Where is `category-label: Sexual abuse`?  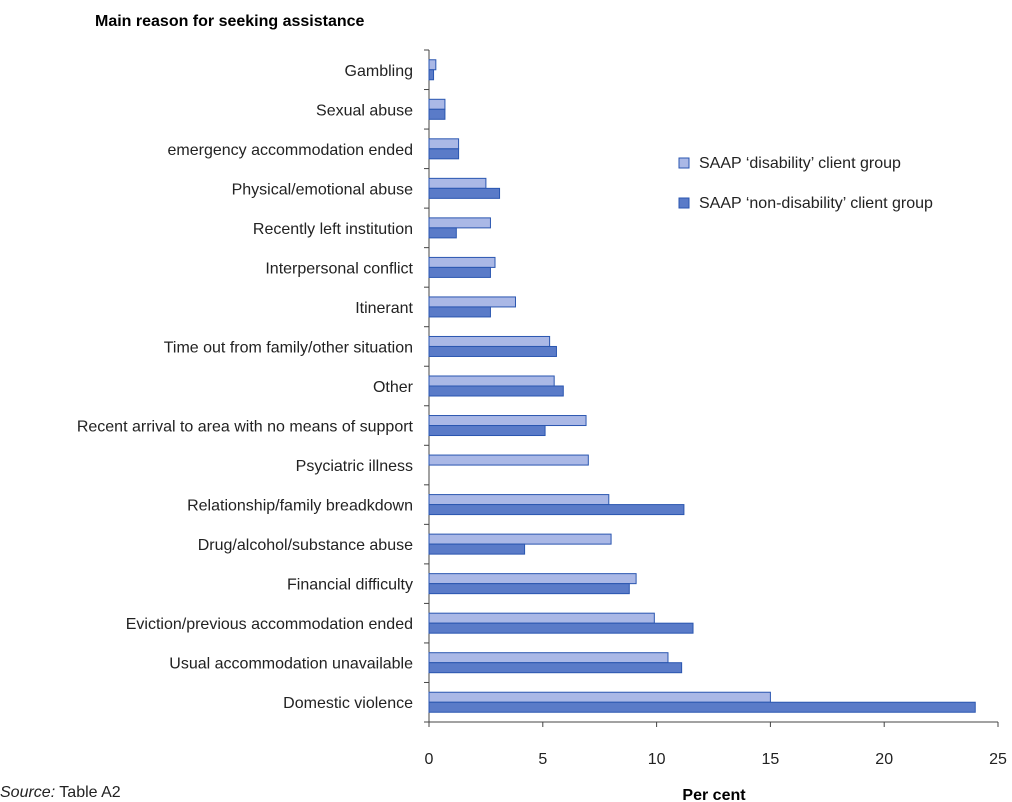 category-label: Sexual abuse is located at coordinates (364, 110).